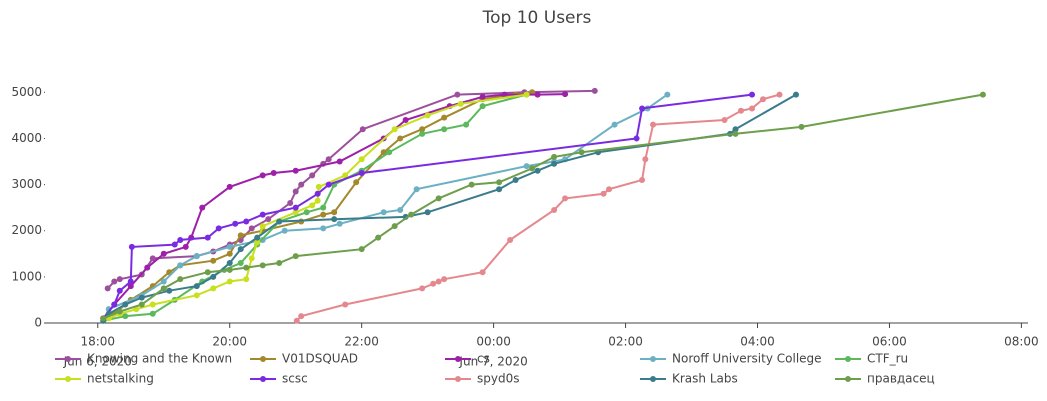 The width and height of the screenshot is (1047, 401). I want to click on legend-item: Knowing and the Known, so click(143, 359).